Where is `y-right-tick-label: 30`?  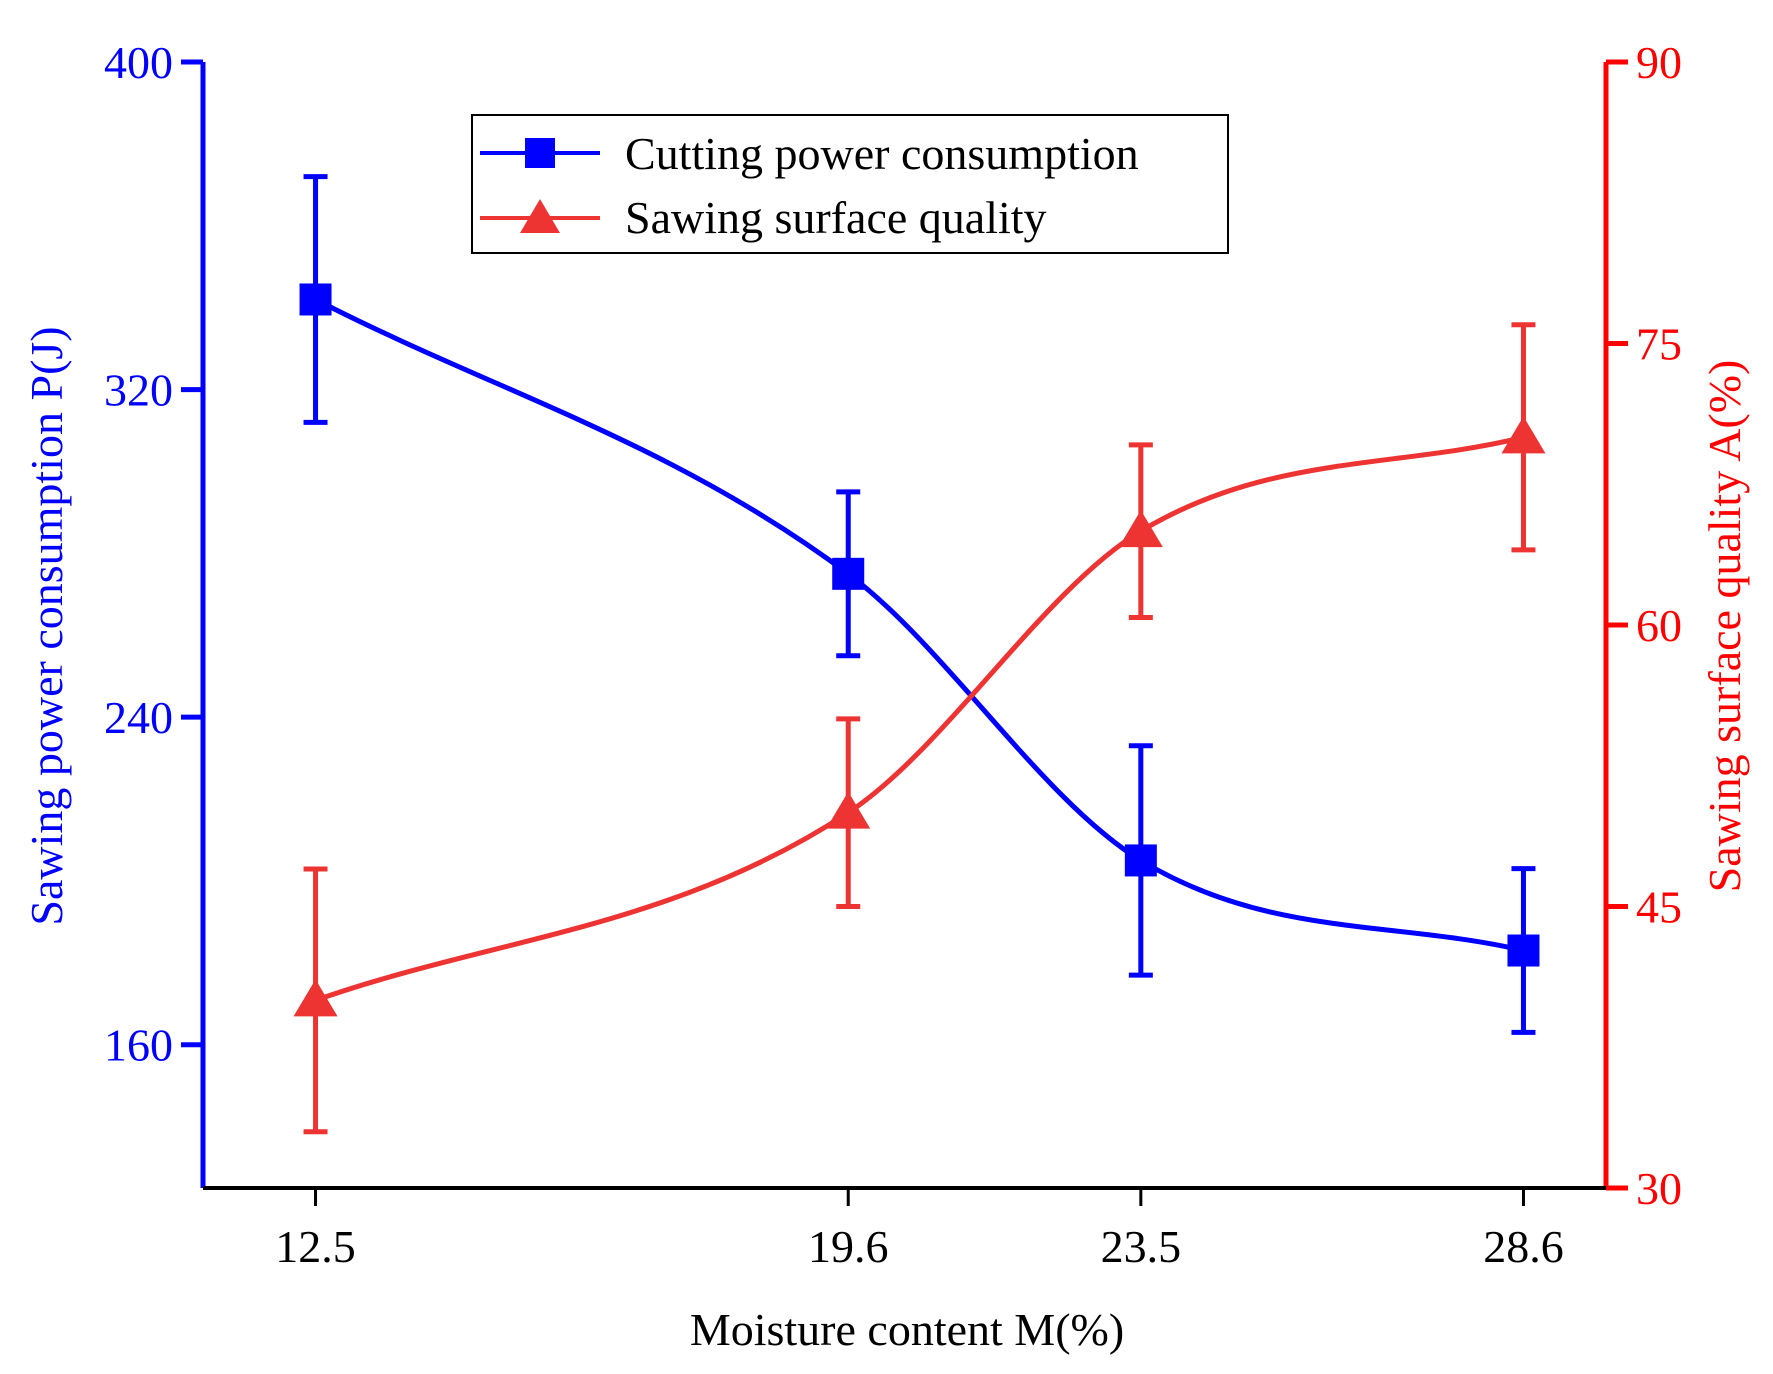 y-right-tick-label: 30 is located at coordinates (1659, 1188).